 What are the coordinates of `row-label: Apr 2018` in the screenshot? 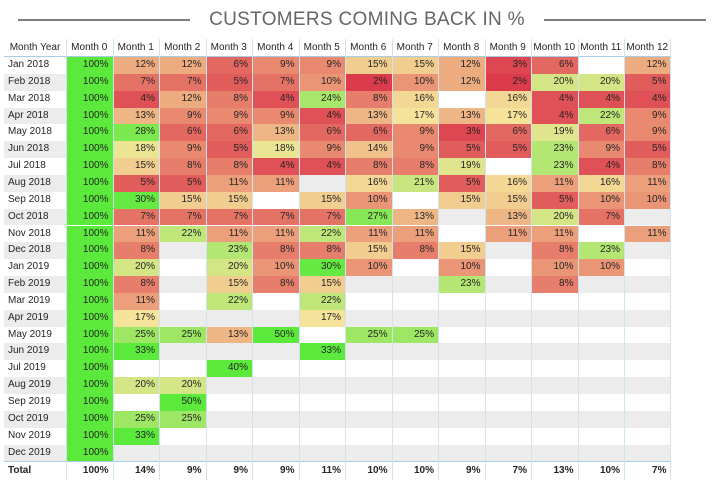 It's located at (28, 115).